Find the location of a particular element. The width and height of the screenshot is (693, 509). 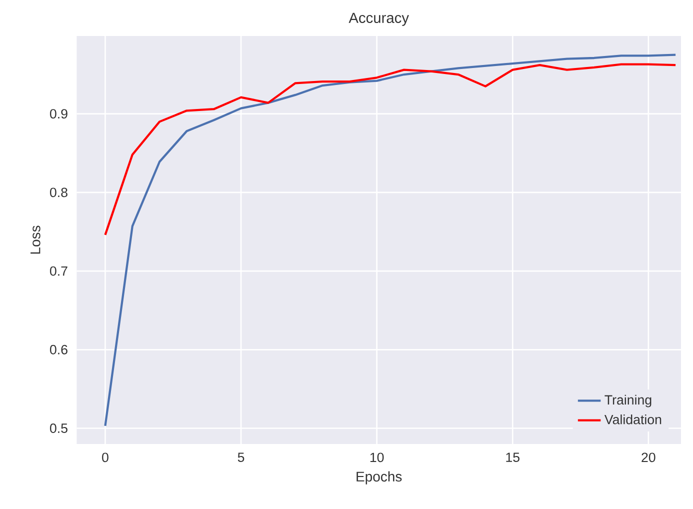

y-tick-label: 0.9 is located at coordinates (59, 114).